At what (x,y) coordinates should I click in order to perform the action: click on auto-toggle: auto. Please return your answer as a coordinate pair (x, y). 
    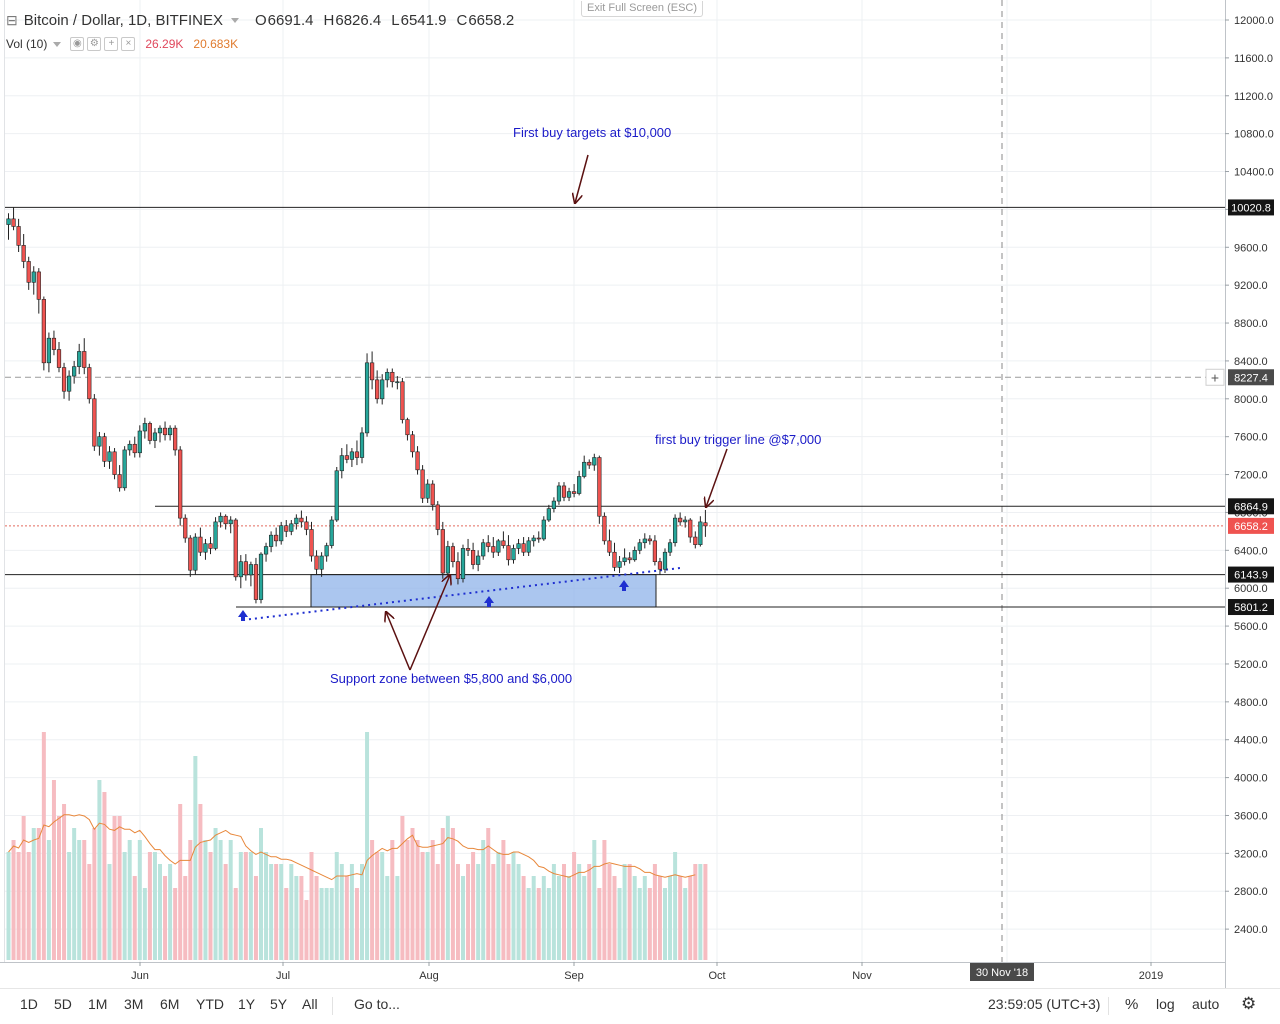
    Looking at the image, I should click on (1206, 1004).